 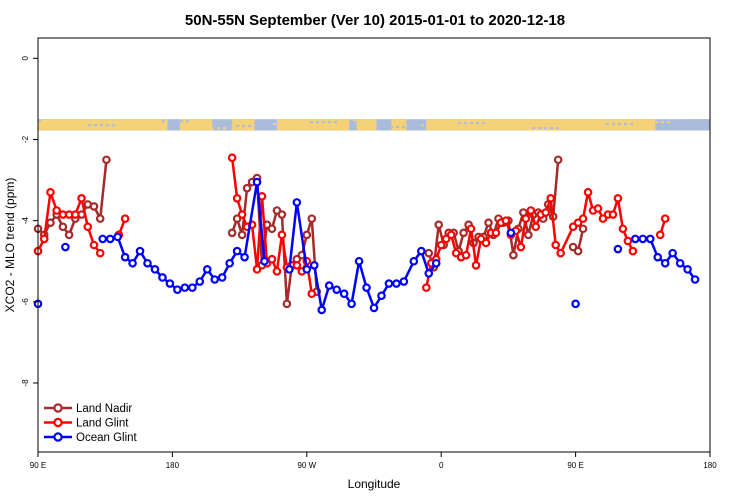 I want to click on x-tick-label: 90 W, so click(x=306, y=465).